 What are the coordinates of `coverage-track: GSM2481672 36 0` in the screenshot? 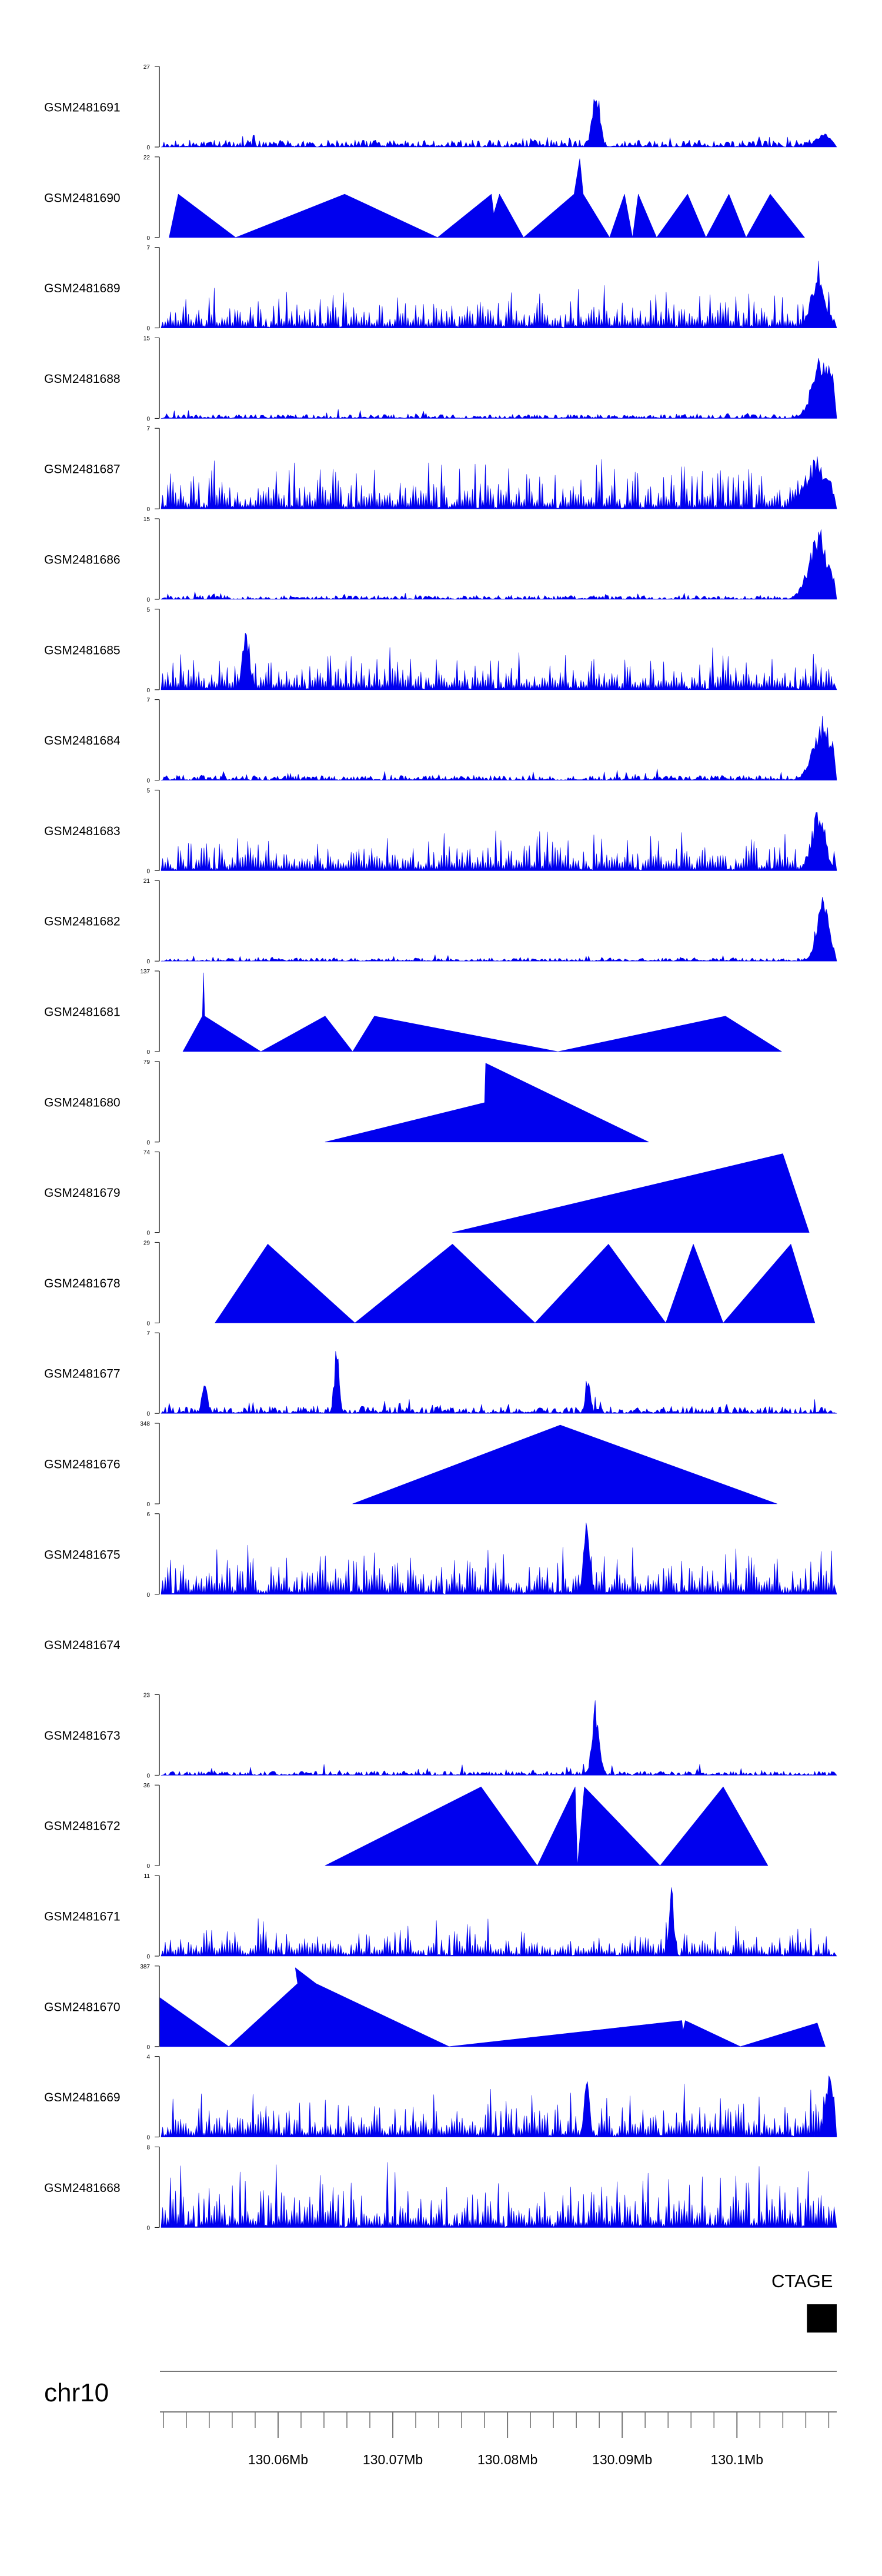 It's located at (406, 1826).